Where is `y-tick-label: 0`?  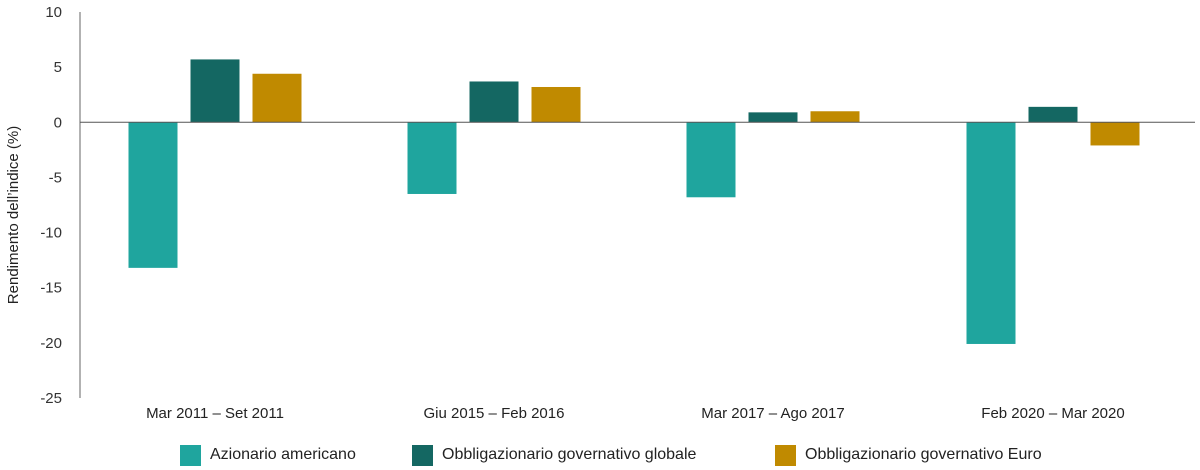 y-tick-label: 0 is located at coordinates (58, 122).